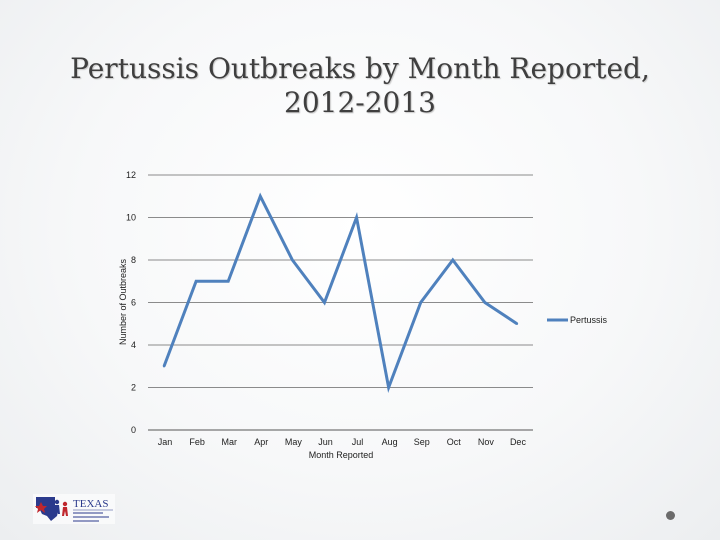 The height and width of the screenshot is (540, 720). What do you see at coordinates (485, 302) in the screenshot?
I see `data-point-nov` at bounding box center [485, 302].